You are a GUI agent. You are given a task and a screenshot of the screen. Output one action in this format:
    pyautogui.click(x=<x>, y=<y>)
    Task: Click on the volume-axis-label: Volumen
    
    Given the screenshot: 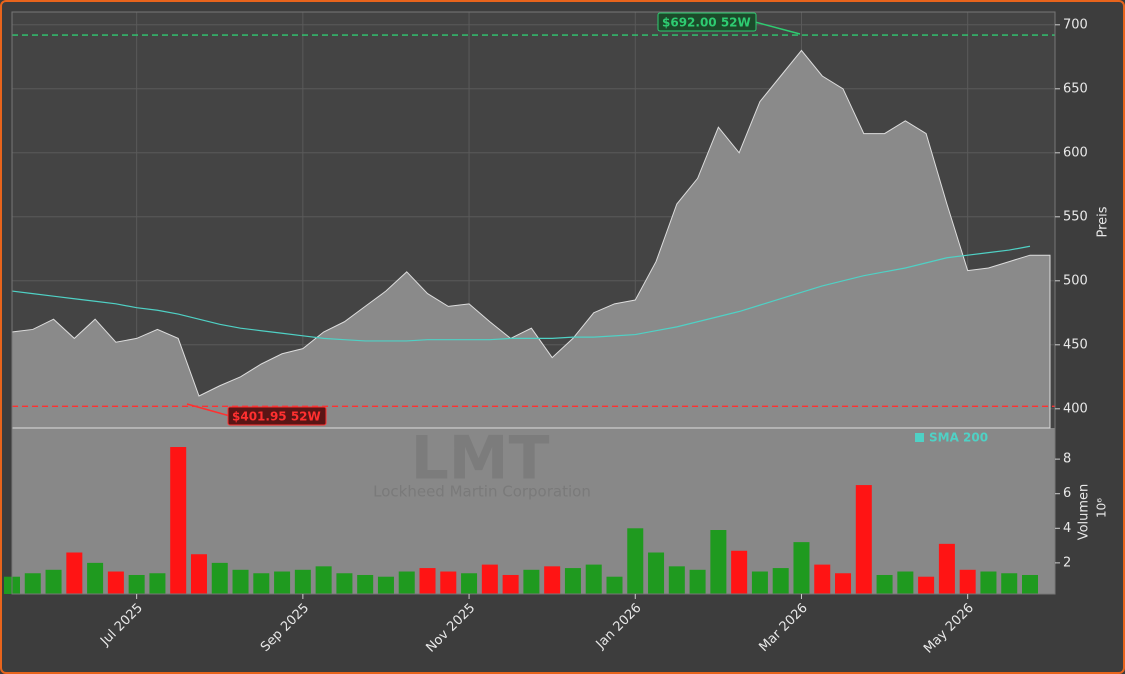 What is the action you would take?
    pyautogui.click(x=1084, y=512)
    